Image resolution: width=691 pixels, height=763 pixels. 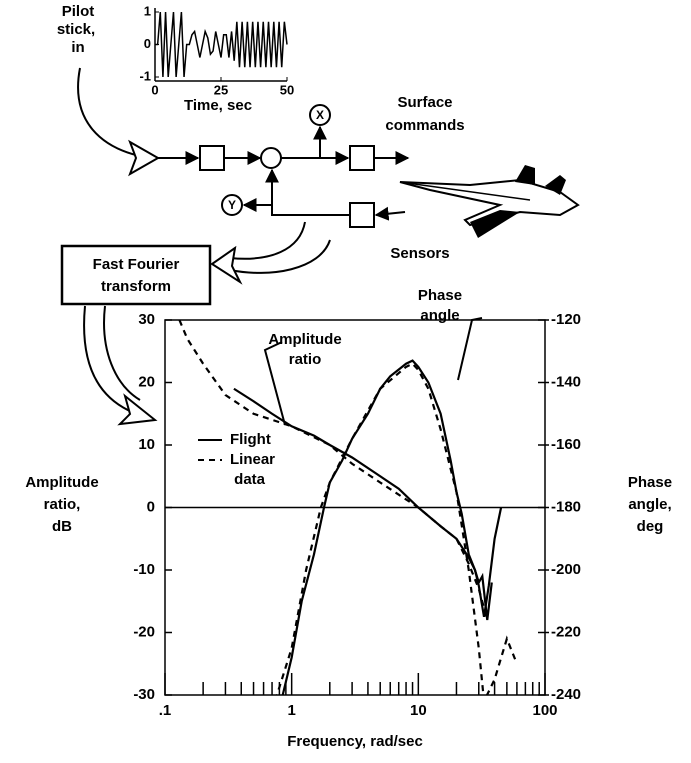 I want to click on annotation: Amplitude, so click(x=304, y=339).